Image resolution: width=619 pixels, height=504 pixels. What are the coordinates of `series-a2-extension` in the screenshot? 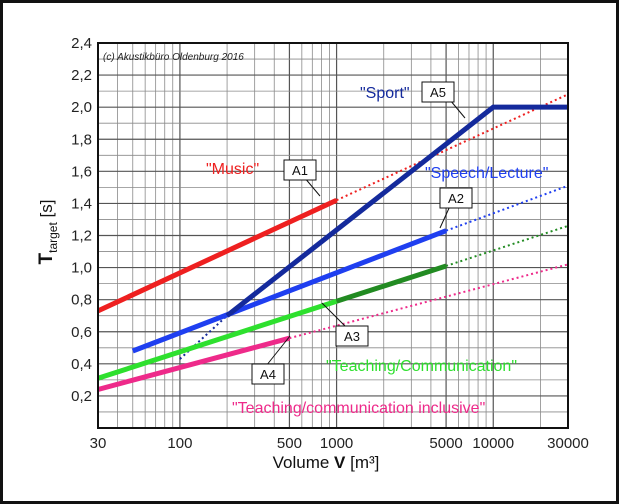 It's located at (507, 208).